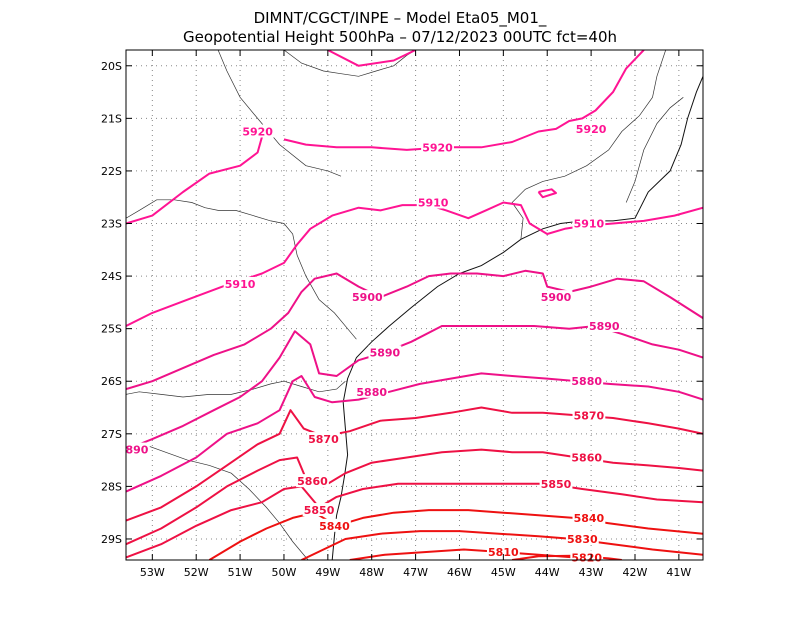 The width and height of the screenshot is (800, 618). What do you see at coordinates (111, 381) in the screenshot?
I see `lat-tick-label: 26S` at bounding box center [111, 381].